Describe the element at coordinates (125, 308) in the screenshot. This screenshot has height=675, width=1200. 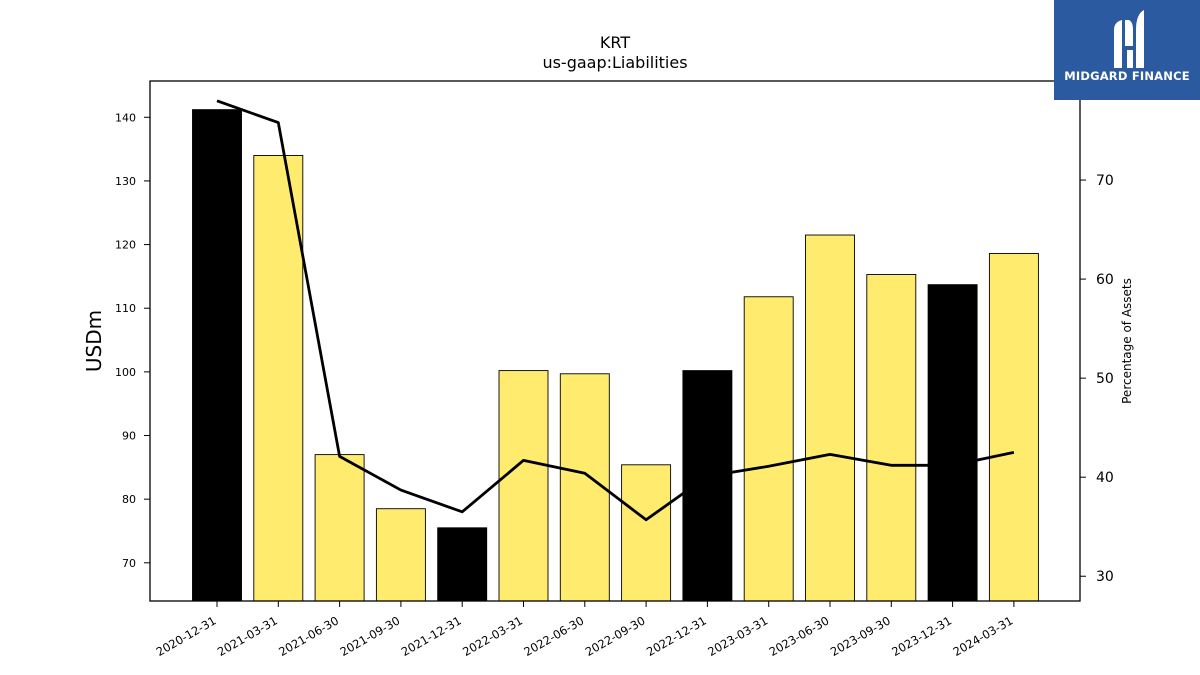
I see `y-tick-label: 110` at that location.